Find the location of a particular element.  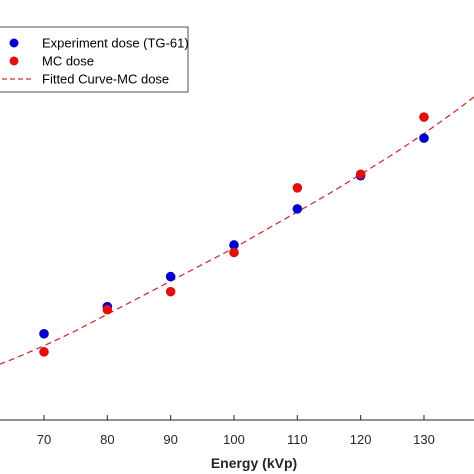

x-tick-label: 110 is located at coordinates (297, 439).